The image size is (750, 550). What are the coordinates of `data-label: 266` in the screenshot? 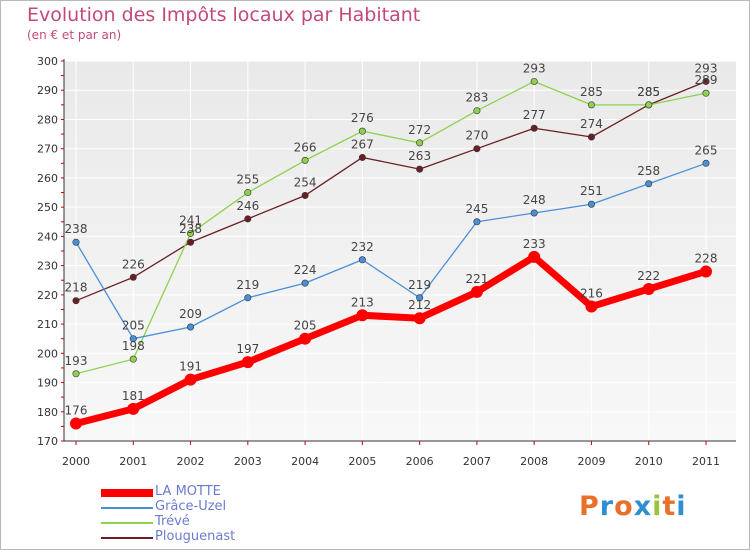 It's located at (305, 147).